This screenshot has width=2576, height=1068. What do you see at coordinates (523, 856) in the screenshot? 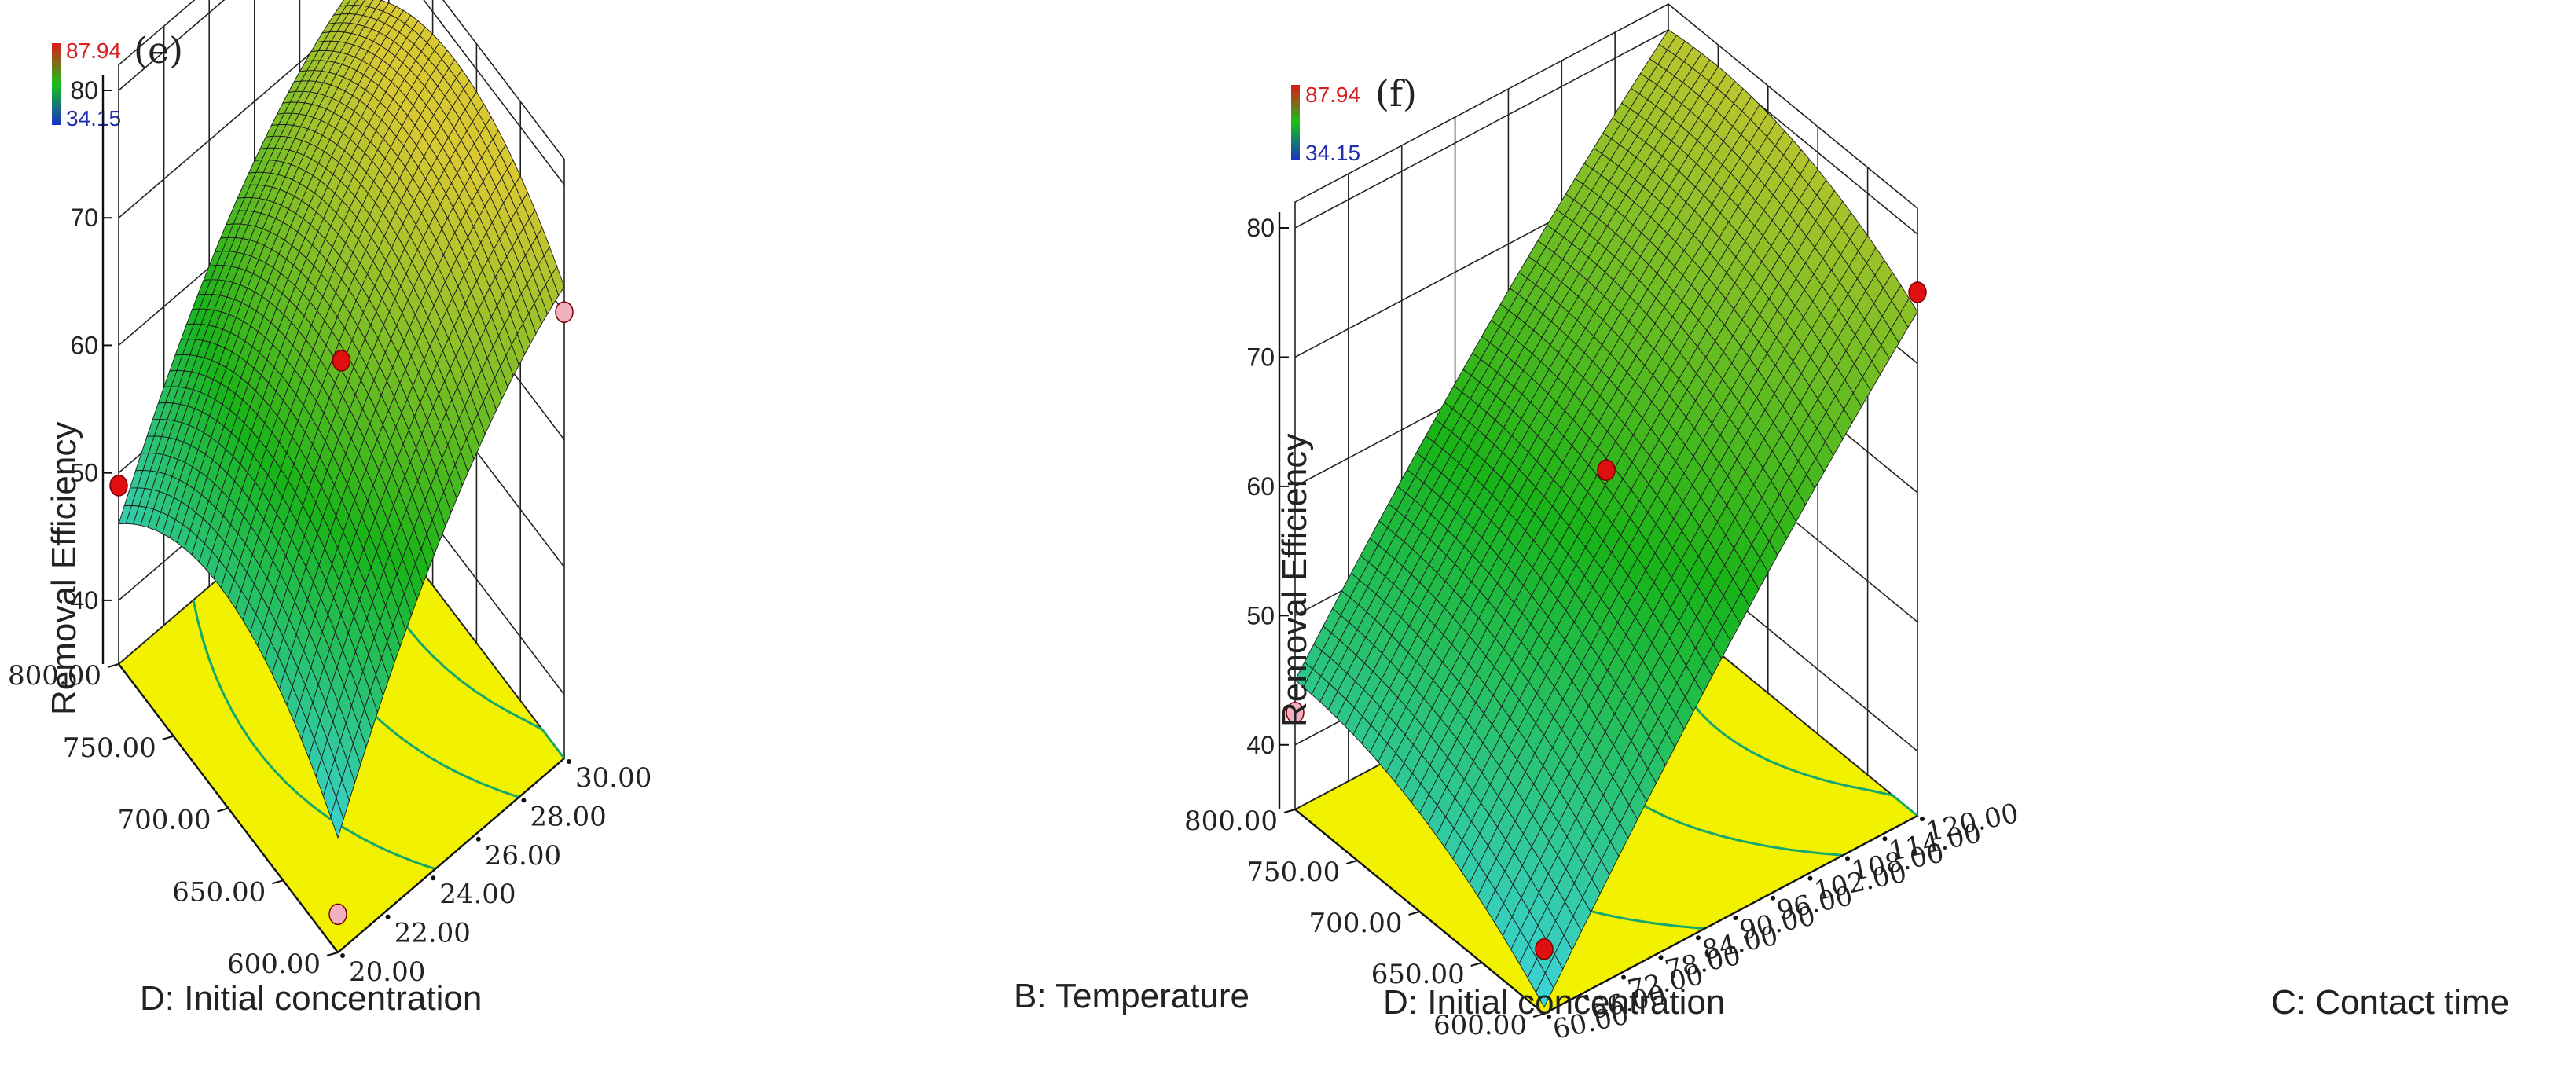
I see `y-tick-label: 26.00` at bounding box center [523, 856].